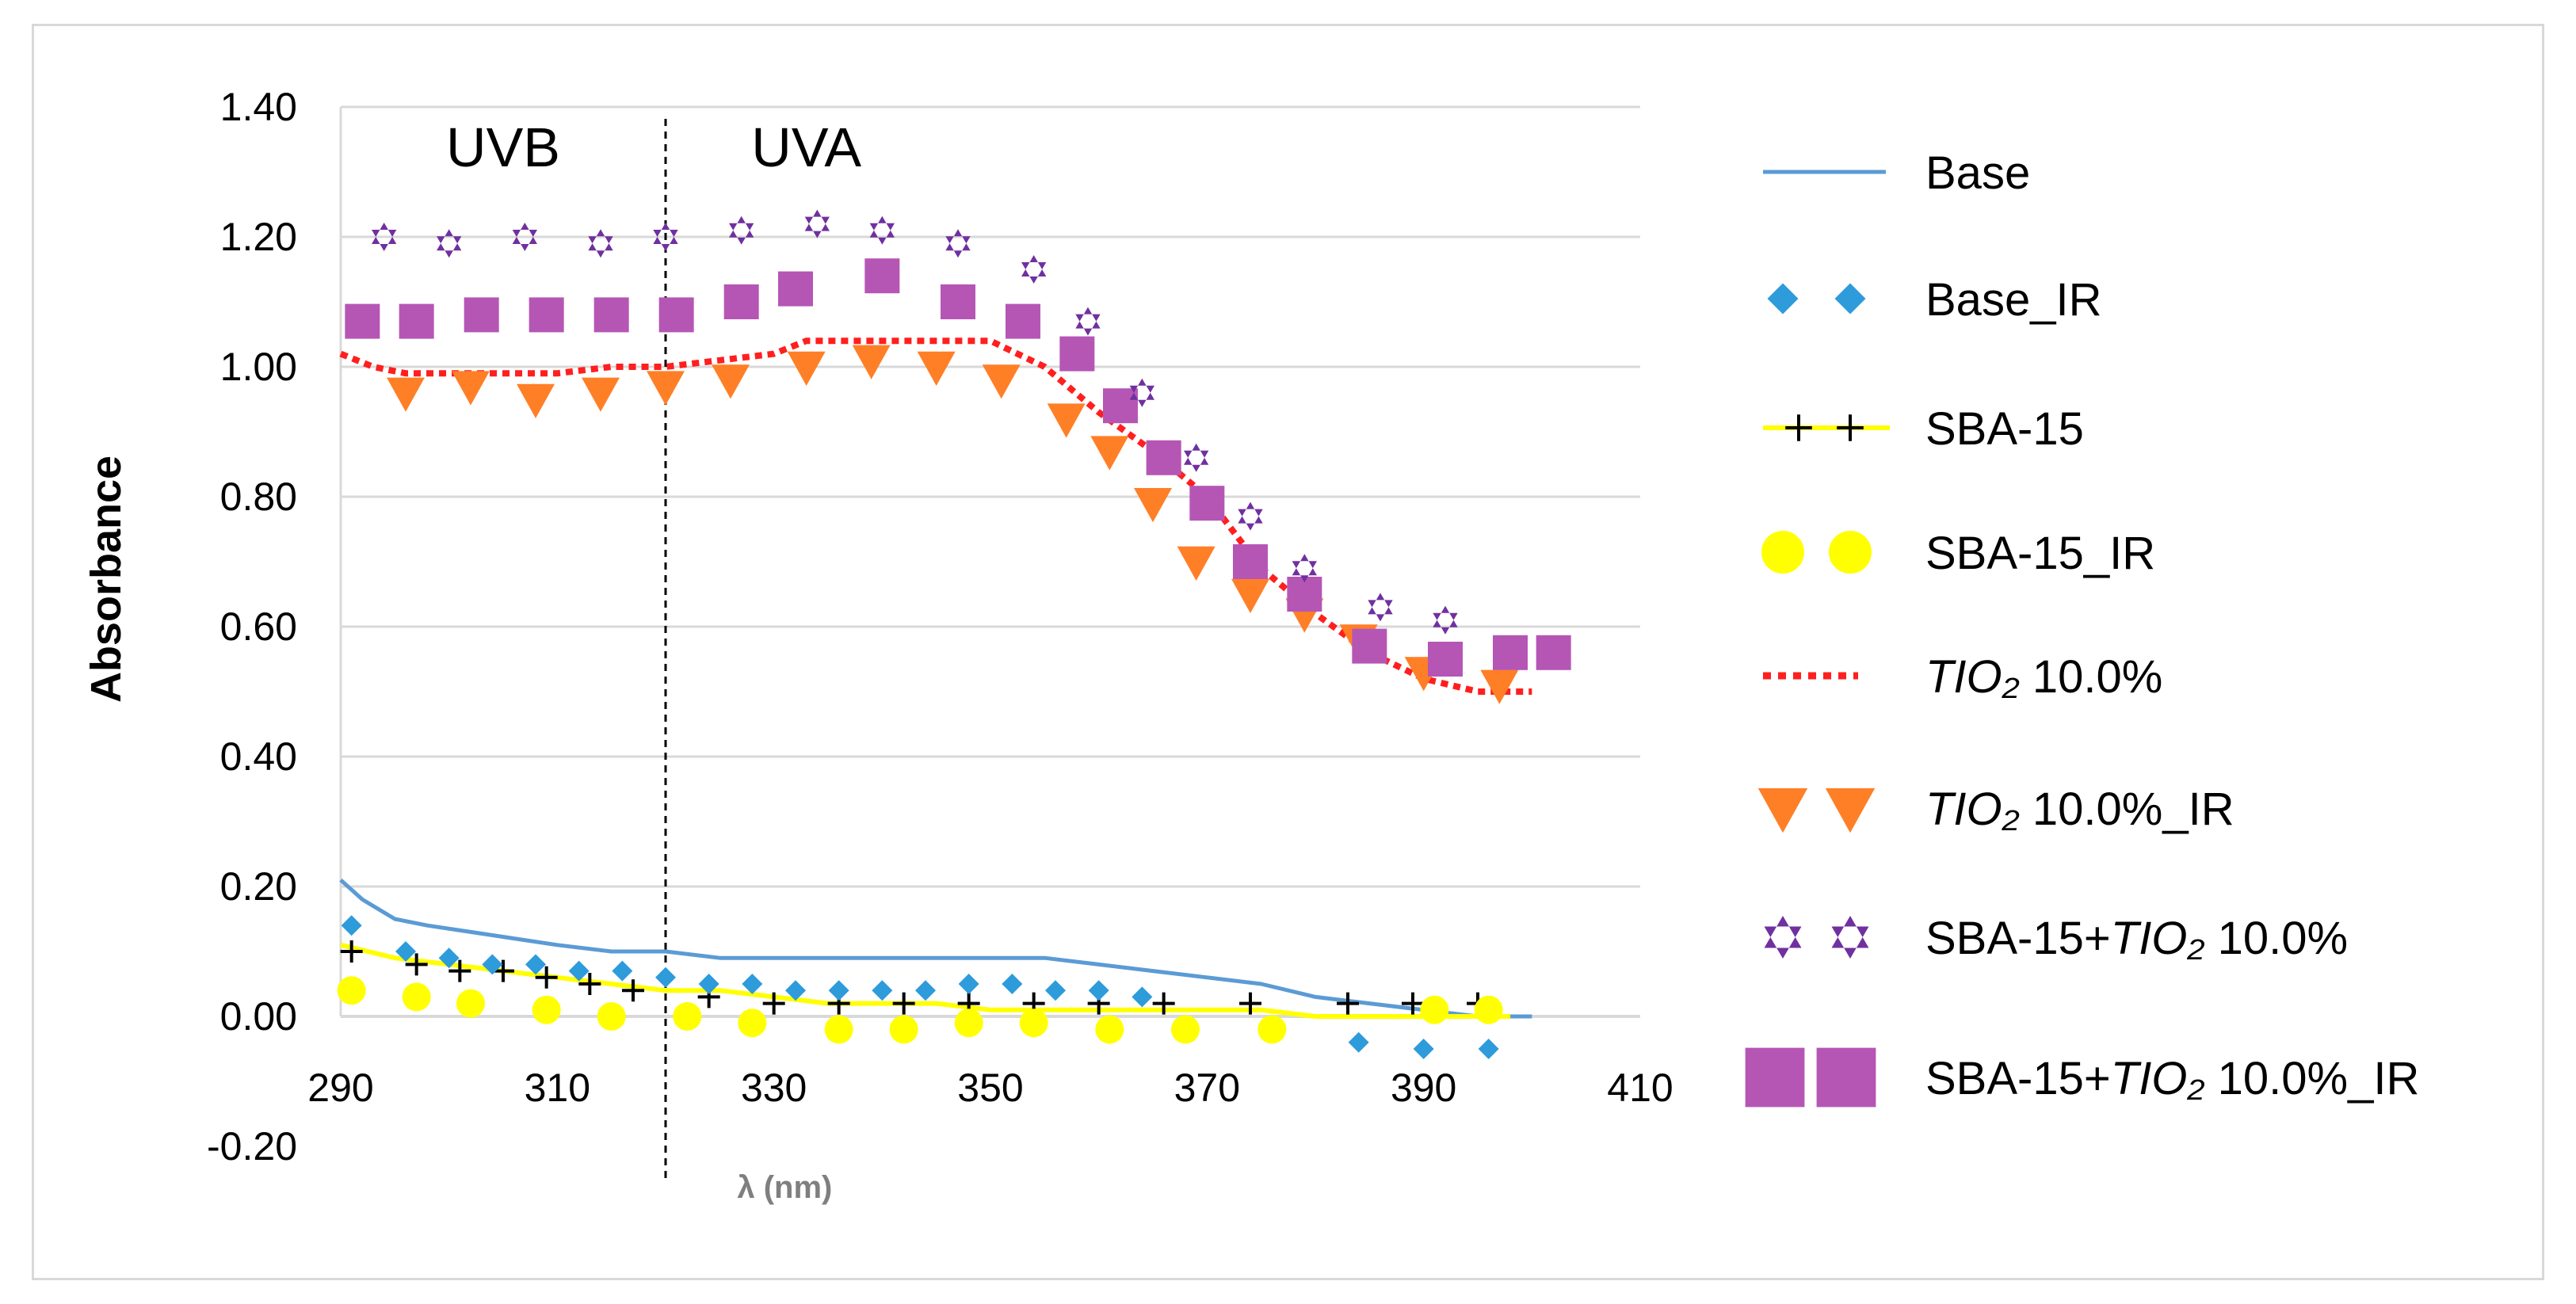 This screenshot has height=1304, width=2576. Describe the element at coordinates (920, 1010) in the screenshot. I see `series-sba-15-ir` at that location.